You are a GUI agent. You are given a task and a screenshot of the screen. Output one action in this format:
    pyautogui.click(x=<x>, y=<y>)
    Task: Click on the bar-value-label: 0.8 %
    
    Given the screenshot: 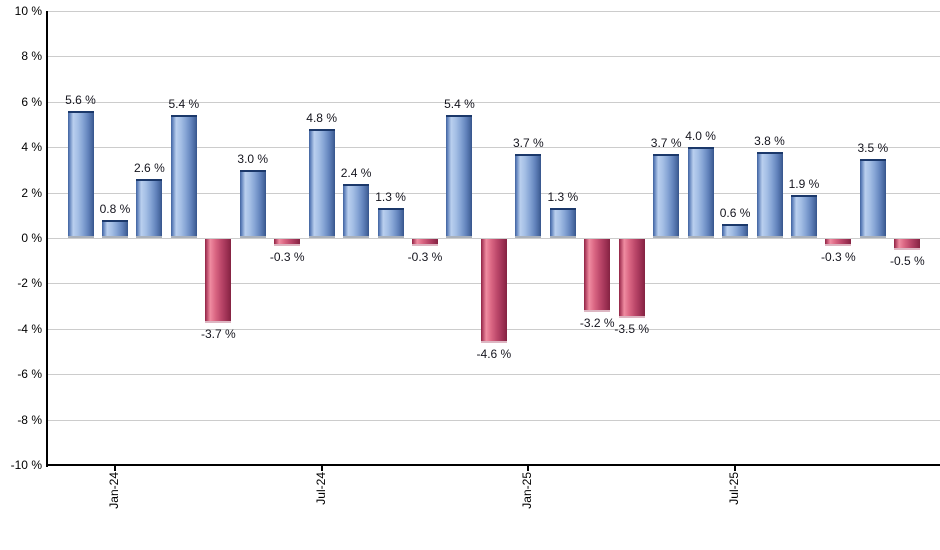 What is the action you would take?
    pyautogui.click(x=115, y=208)
    